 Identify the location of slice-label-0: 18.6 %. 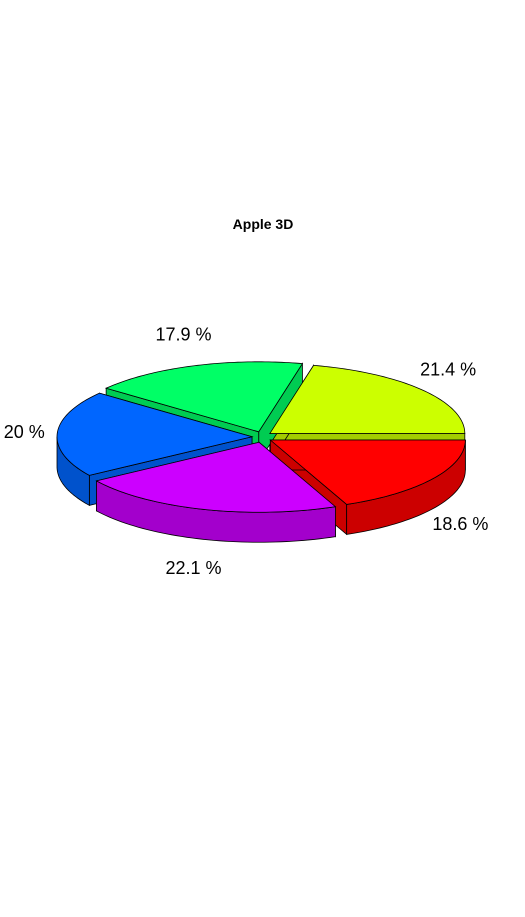
(460, 524).